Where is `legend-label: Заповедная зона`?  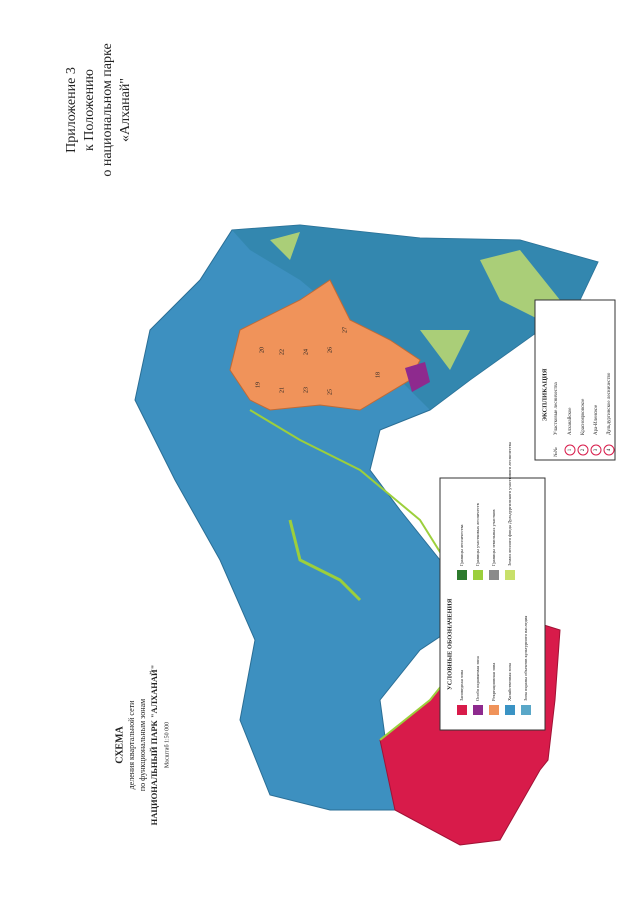 legend-label: Заповедная зона is located at coordinates (461, 685).